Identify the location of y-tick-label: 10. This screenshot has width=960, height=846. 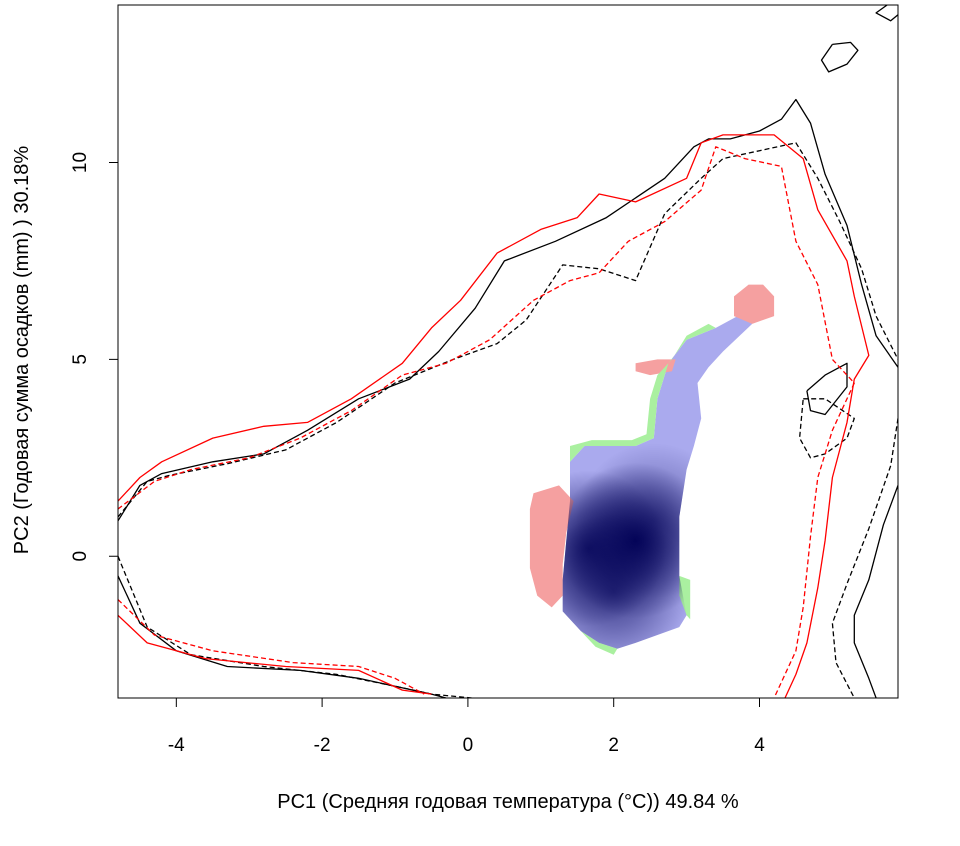
(80, 162).